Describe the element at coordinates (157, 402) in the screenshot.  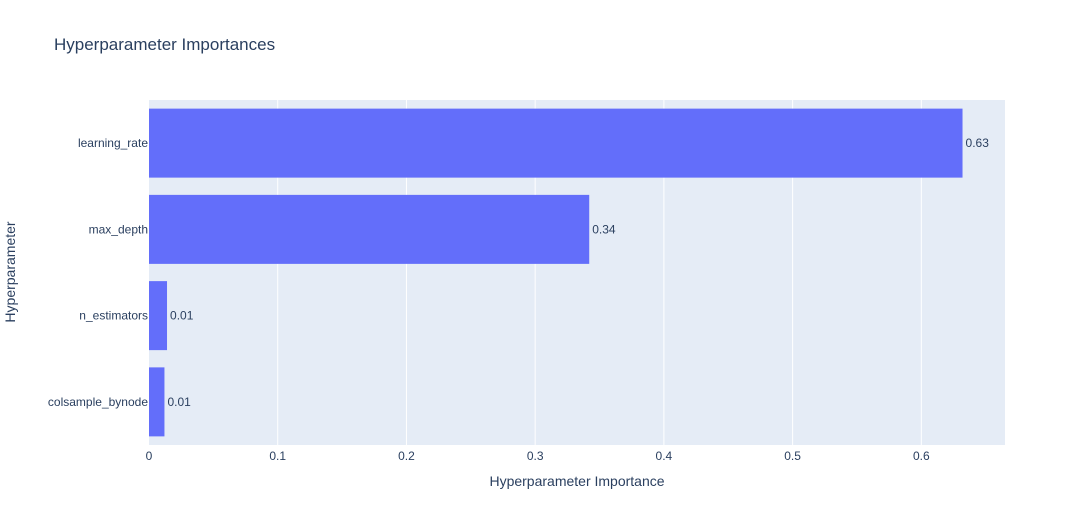
I see `bar-colsample_bynode` at that location.